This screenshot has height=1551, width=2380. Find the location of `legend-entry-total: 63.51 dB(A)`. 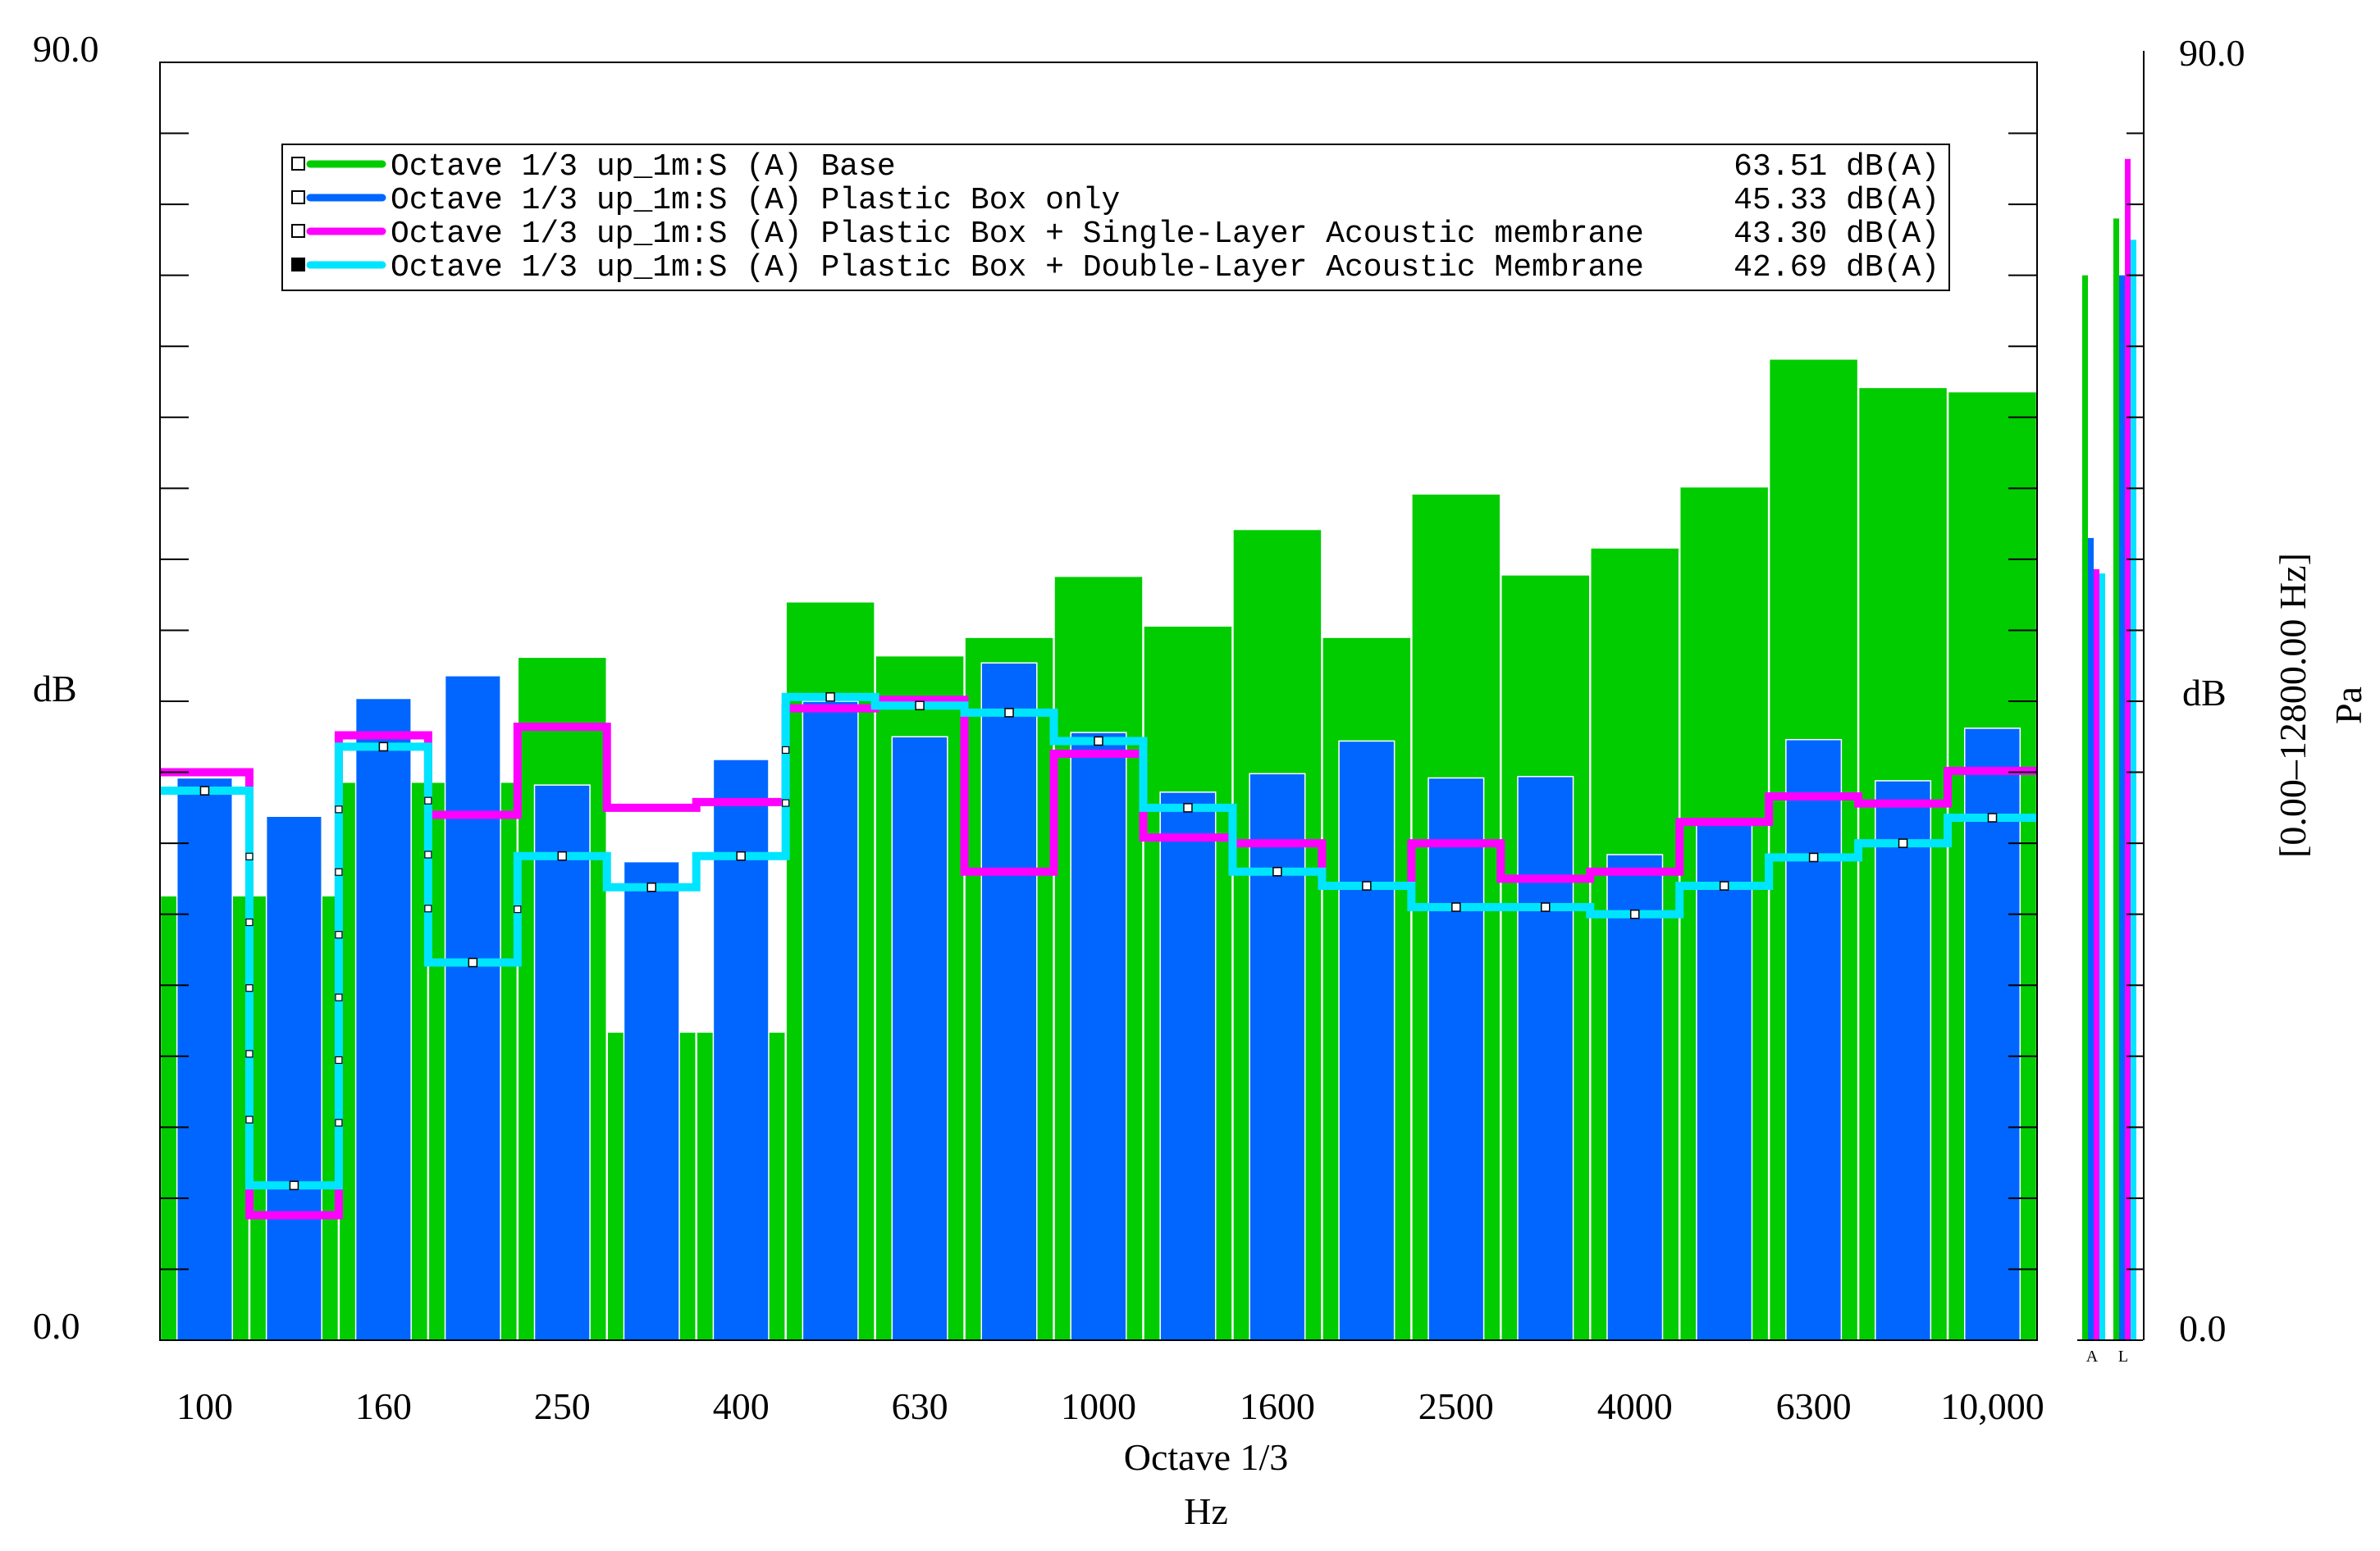

legend-entry-total: 63.51 dB(A) is located at coordinates (1837, 167).